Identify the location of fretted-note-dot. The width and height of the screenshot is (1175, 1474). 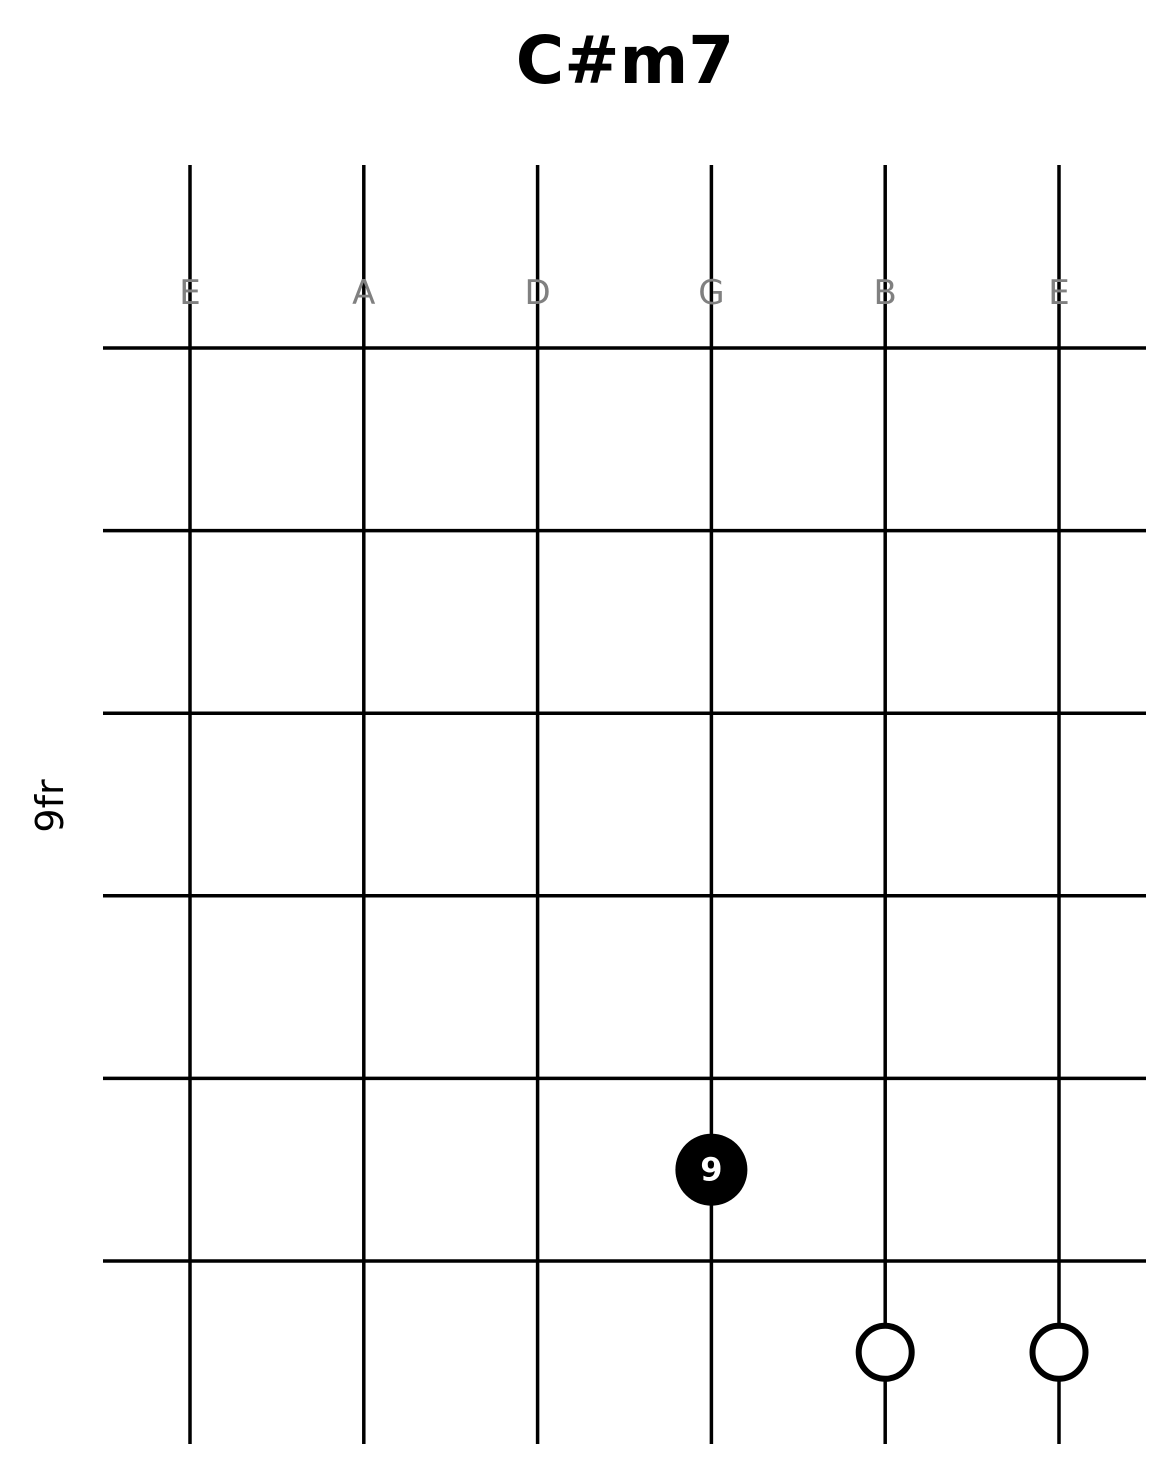
(711, 1169).